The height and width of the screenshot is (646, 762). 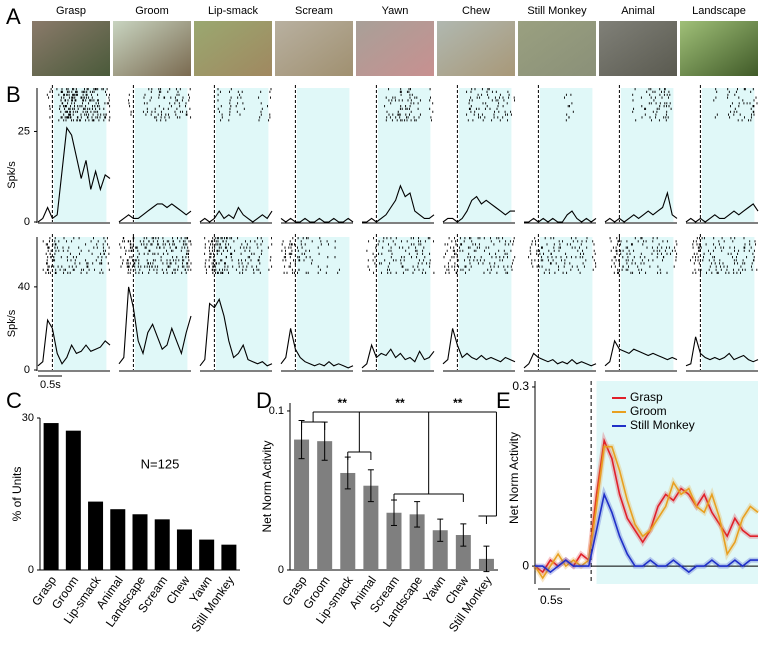 What do you see at coordinates (638, 11) in the screenshot?
I see `stimulus-title: Animal` at bounding box center [638, 11].